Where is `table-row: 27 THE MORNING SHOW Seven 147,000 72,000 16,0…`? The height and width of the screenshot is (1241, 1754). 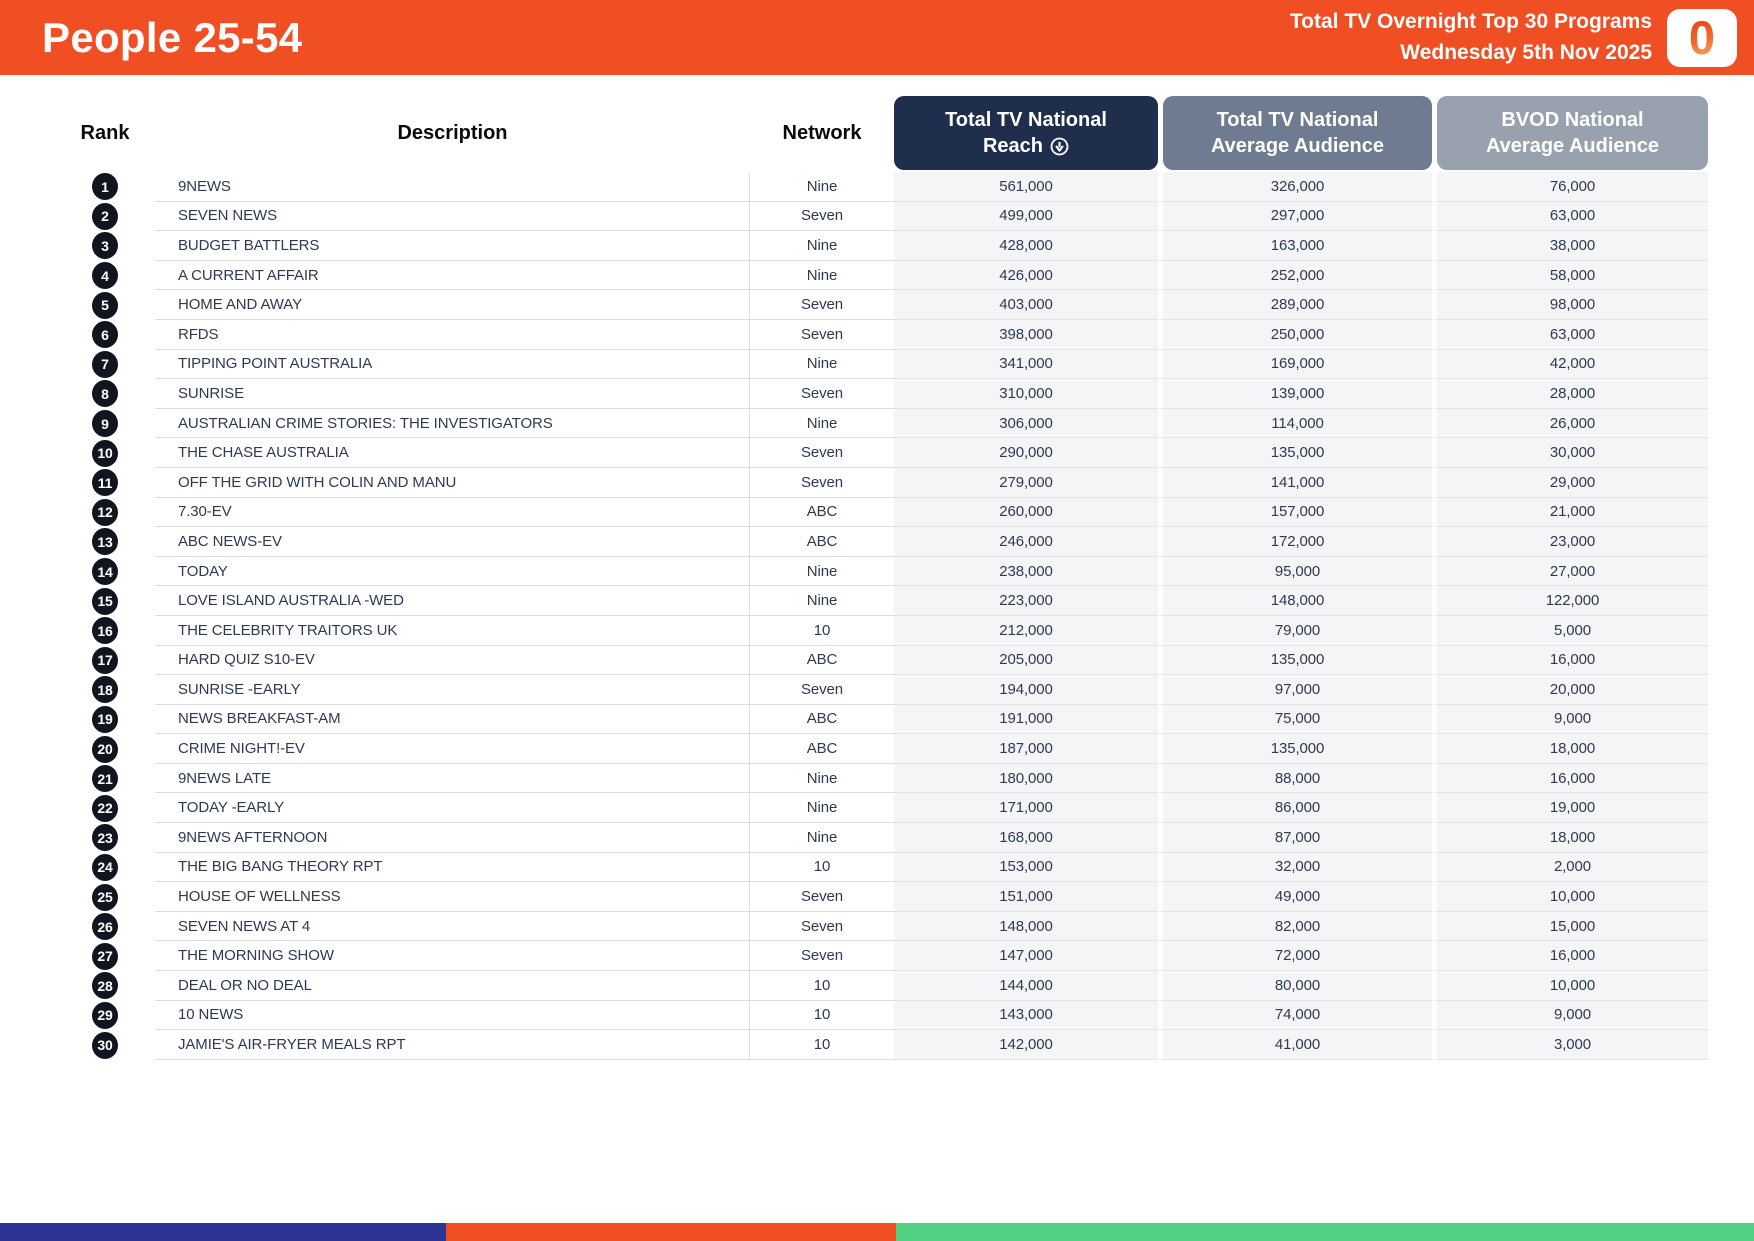
table-row: 27 THE MORNING SHOW Seven 147,000 72,000 16,0… is located at coordinates (881, 956).